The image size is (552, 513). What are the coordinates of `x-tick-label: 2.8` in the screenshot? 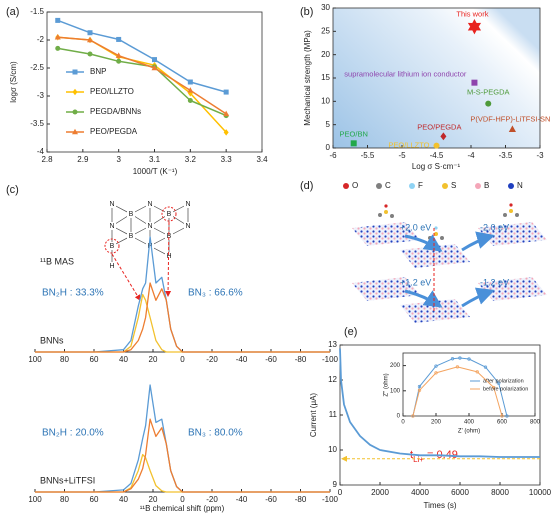 It's located at (47, 159).